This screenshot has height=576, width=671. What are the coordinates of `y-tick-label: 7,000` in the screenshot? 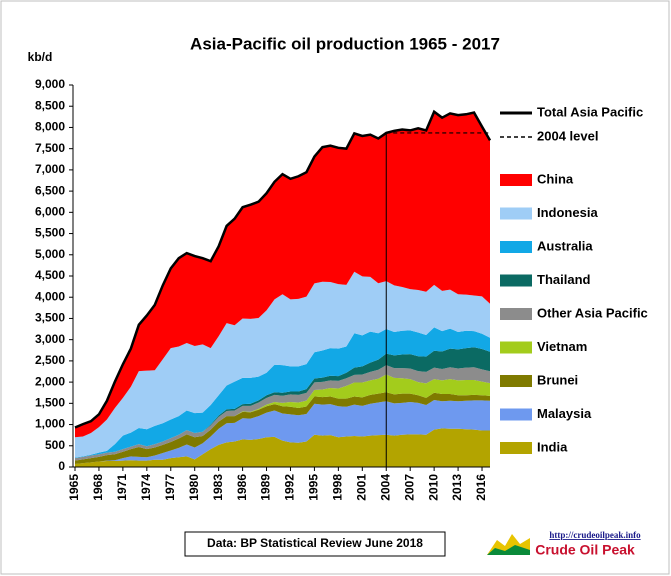 It's located at (50, 169).